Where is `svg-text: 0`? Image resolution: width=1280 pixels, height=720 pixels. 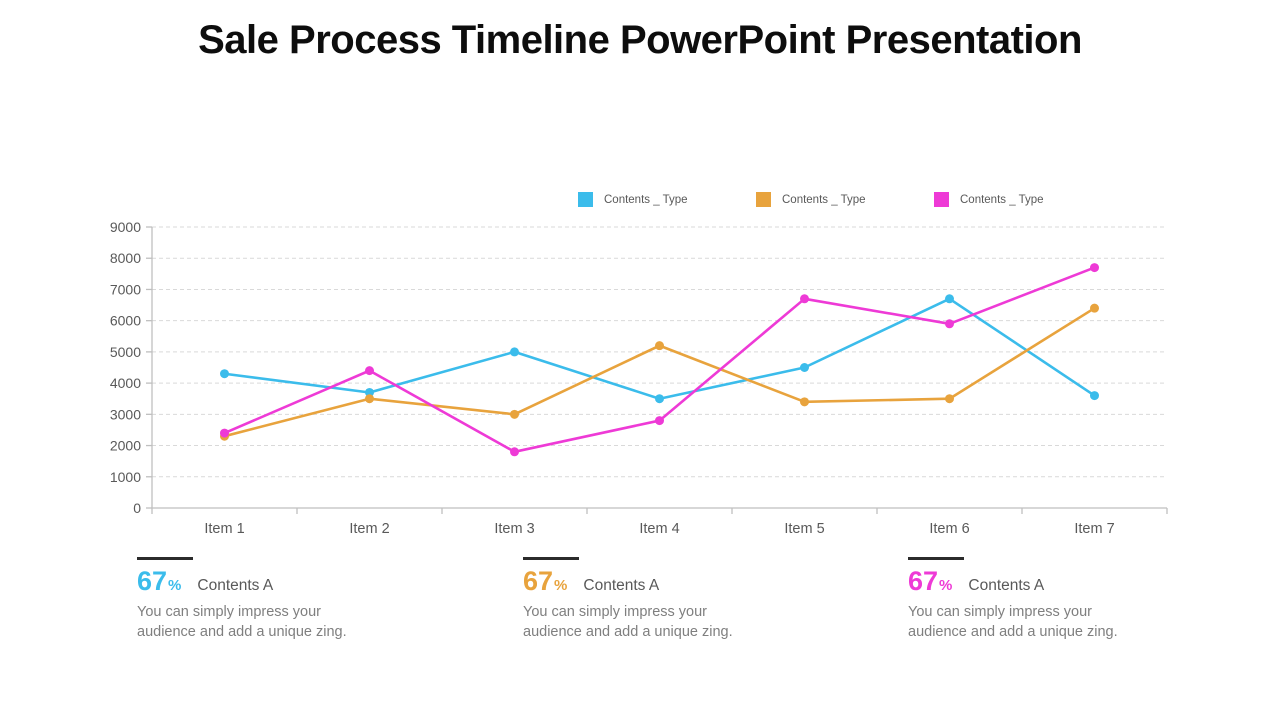 svg-text: 0 is located at coordinates (137, 508).